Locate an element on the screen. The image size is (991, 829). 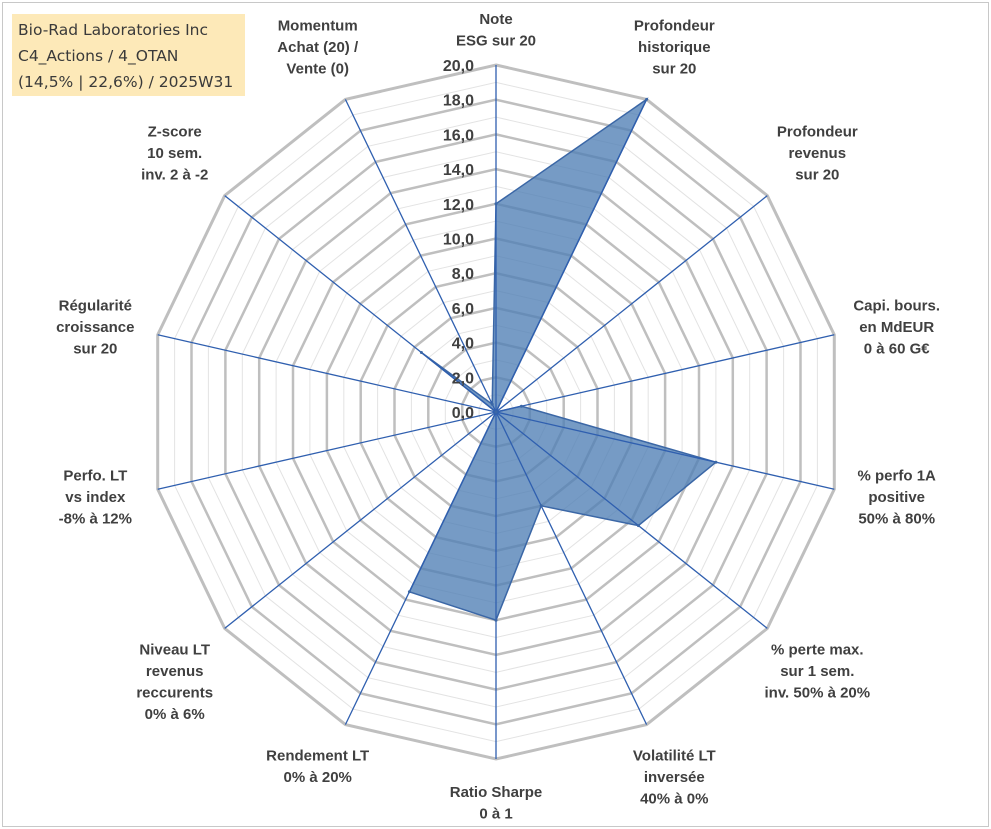
tick-label: 14,0 is located at coordinates (458, 170).